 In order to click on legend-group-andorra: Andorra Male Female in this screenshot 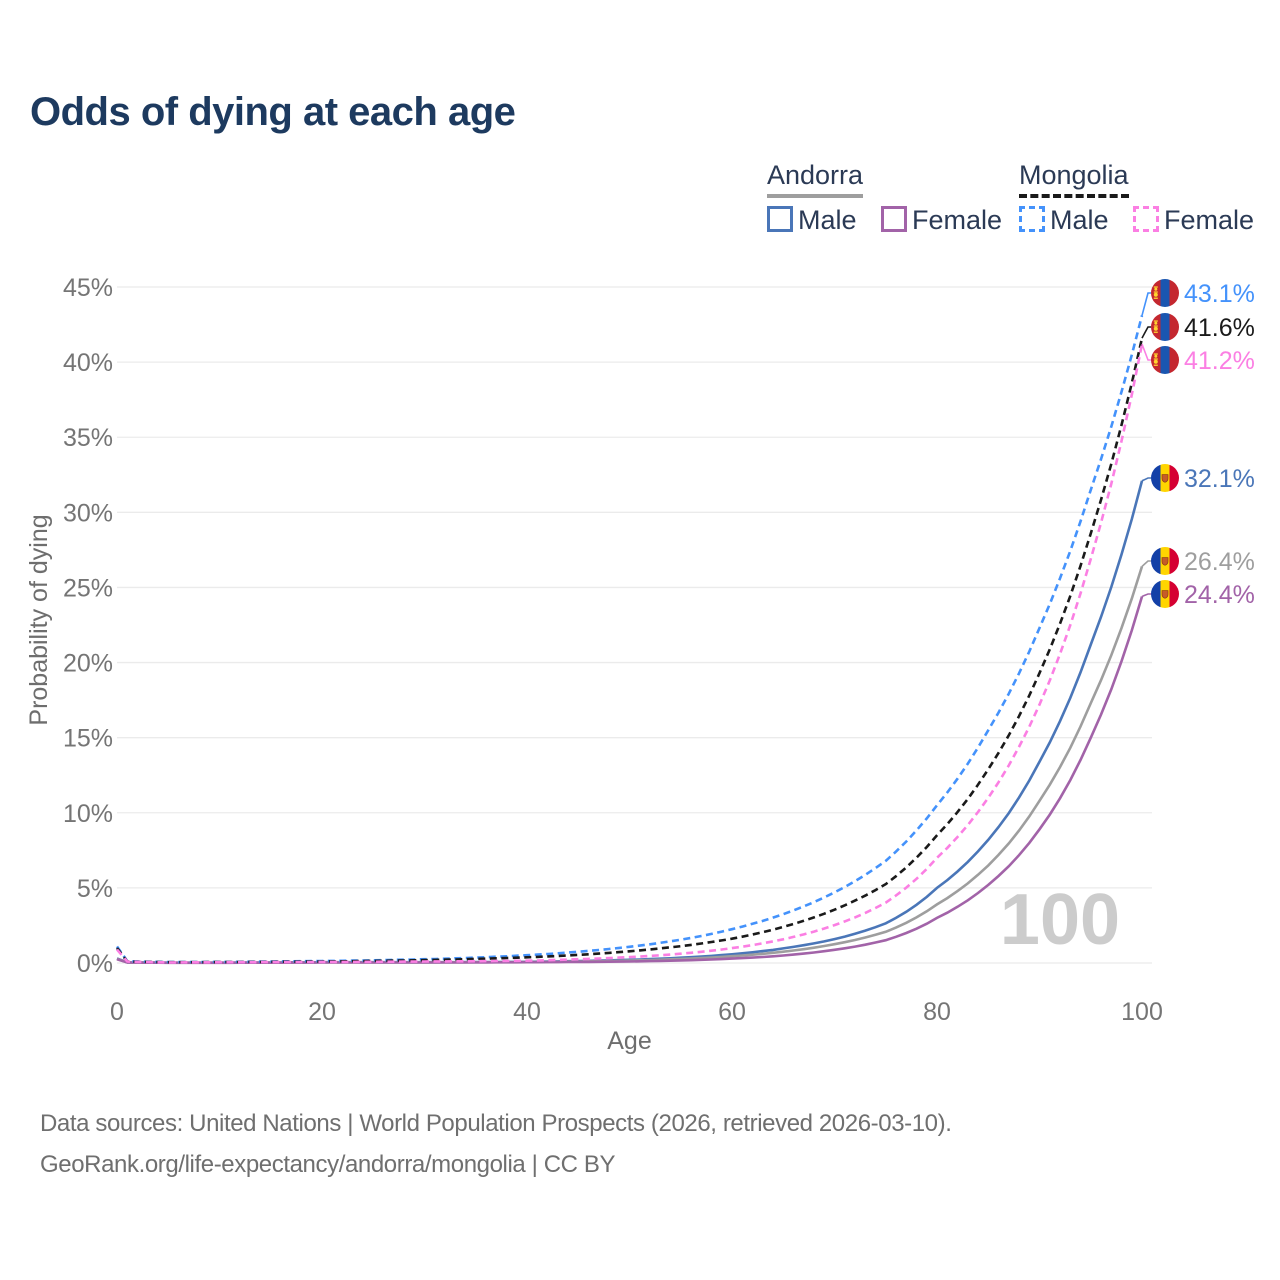, I will do `click(894, 198)`.